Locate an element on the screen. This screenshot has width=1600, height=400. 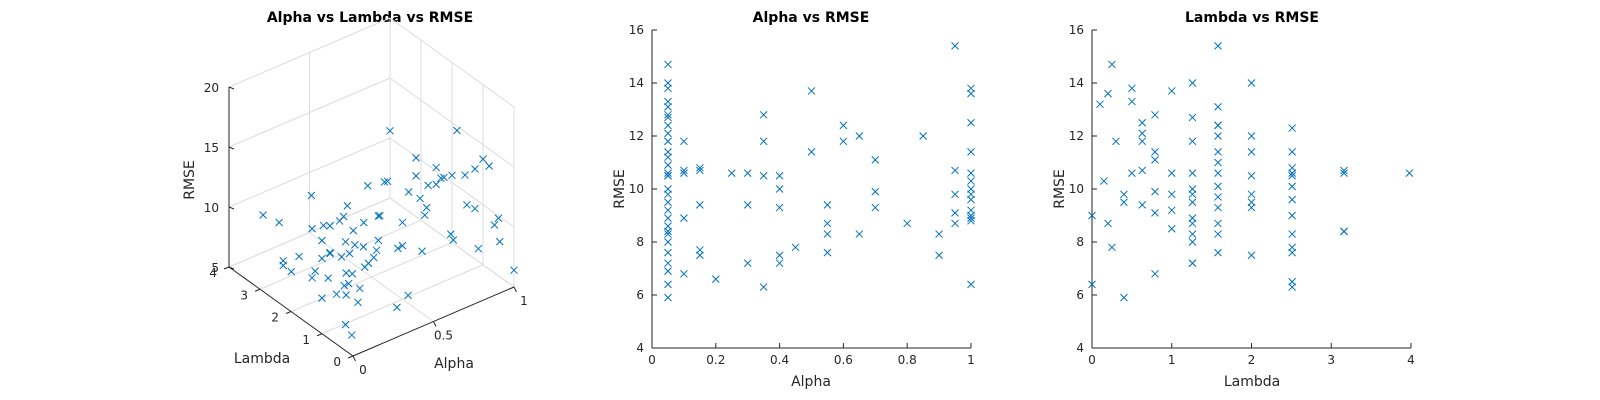
chart-title: Alpha vs RMSE is located at coordinates (811, 18).